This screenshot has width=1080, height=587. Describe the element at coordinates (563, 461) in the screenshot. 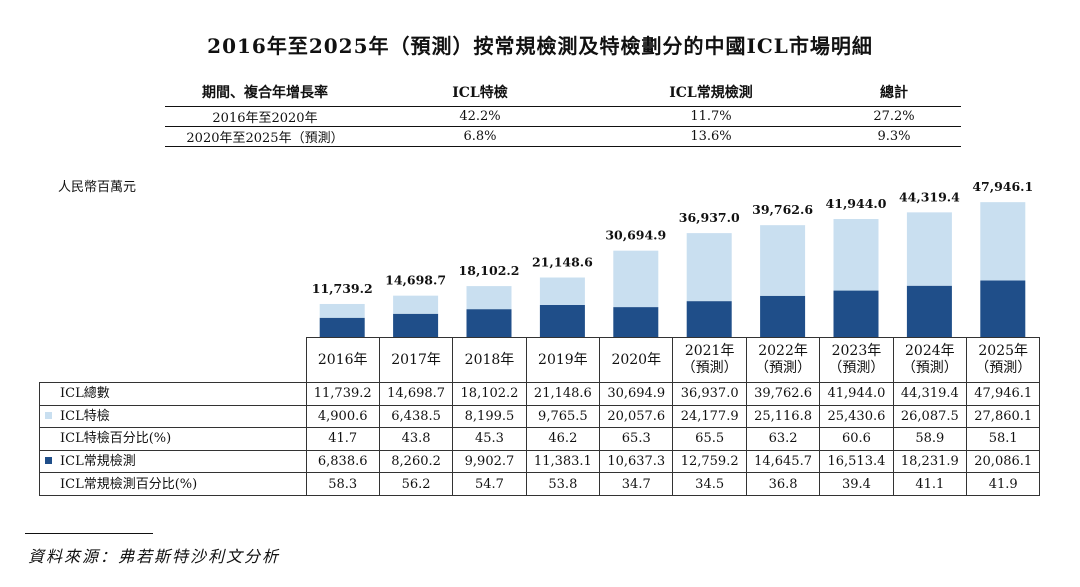

I see `table-cell: 11,383.1` at that location.